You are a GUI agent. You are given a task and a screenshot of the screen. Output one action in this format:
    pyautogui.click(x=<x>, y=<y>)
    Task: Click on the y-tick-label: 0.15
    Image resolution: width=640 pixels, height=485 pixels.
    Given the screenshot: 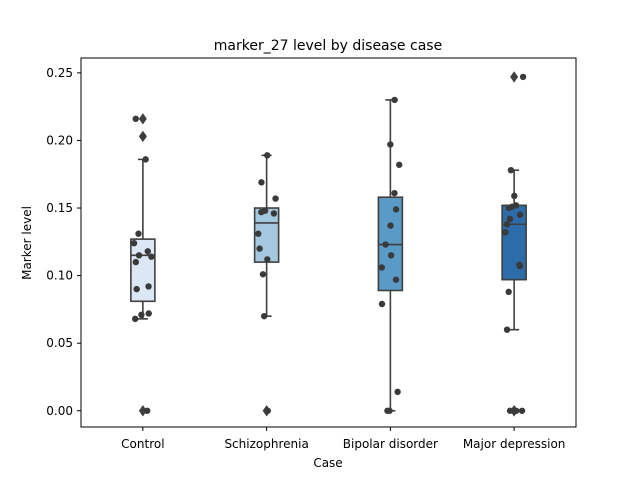 What is the action you would take?
    pyautogui.click(x=59, y=208)
    